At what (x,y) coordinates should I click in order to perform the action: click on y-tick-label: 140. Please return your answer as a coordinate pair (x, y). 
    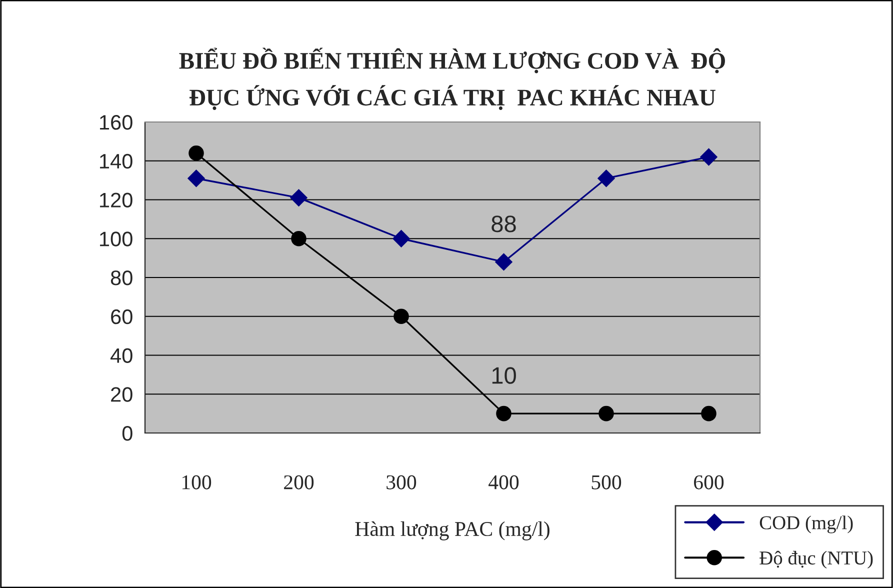
    Looking at the image, I should click on (116, 161).